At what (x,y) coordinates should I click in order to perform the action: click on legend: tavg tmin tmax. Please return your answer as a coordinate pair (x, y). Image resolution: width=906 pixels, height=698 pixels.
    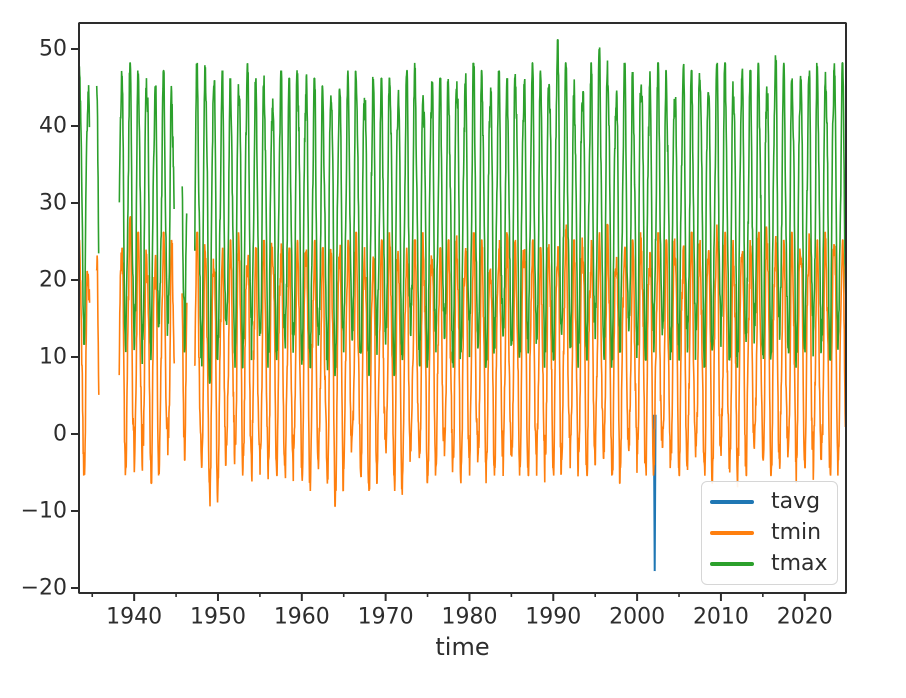
    Looking at the image, I should click on (769, 533).